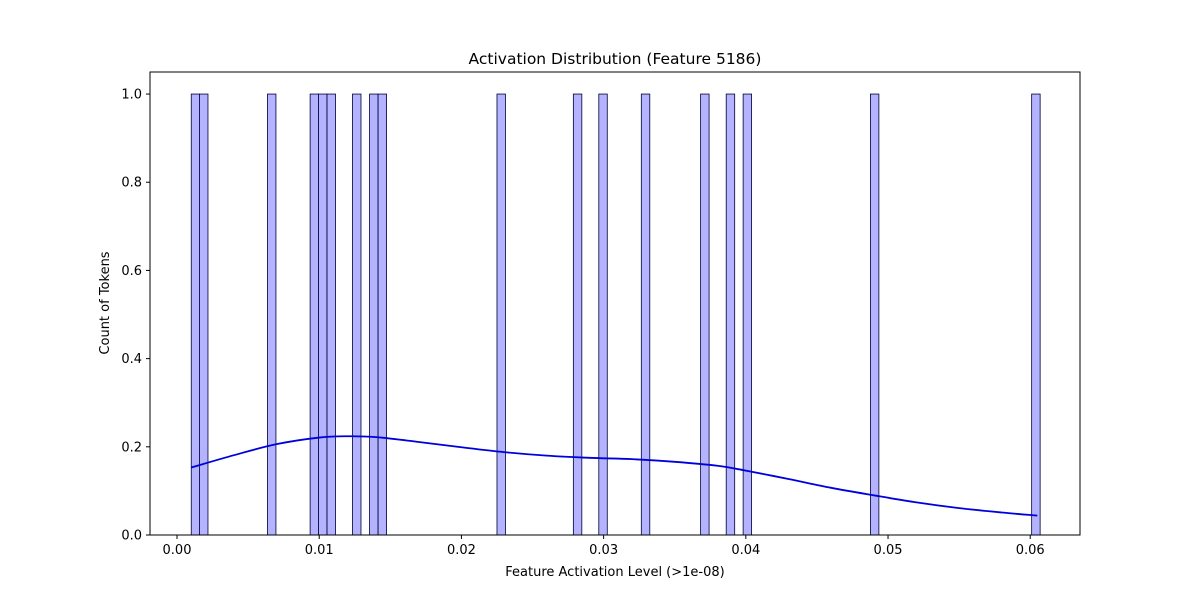 Image resolution: width=1200 pixels, height=600 pixels. I want to click on y-tick-label: 0.0, so click(131, 536).